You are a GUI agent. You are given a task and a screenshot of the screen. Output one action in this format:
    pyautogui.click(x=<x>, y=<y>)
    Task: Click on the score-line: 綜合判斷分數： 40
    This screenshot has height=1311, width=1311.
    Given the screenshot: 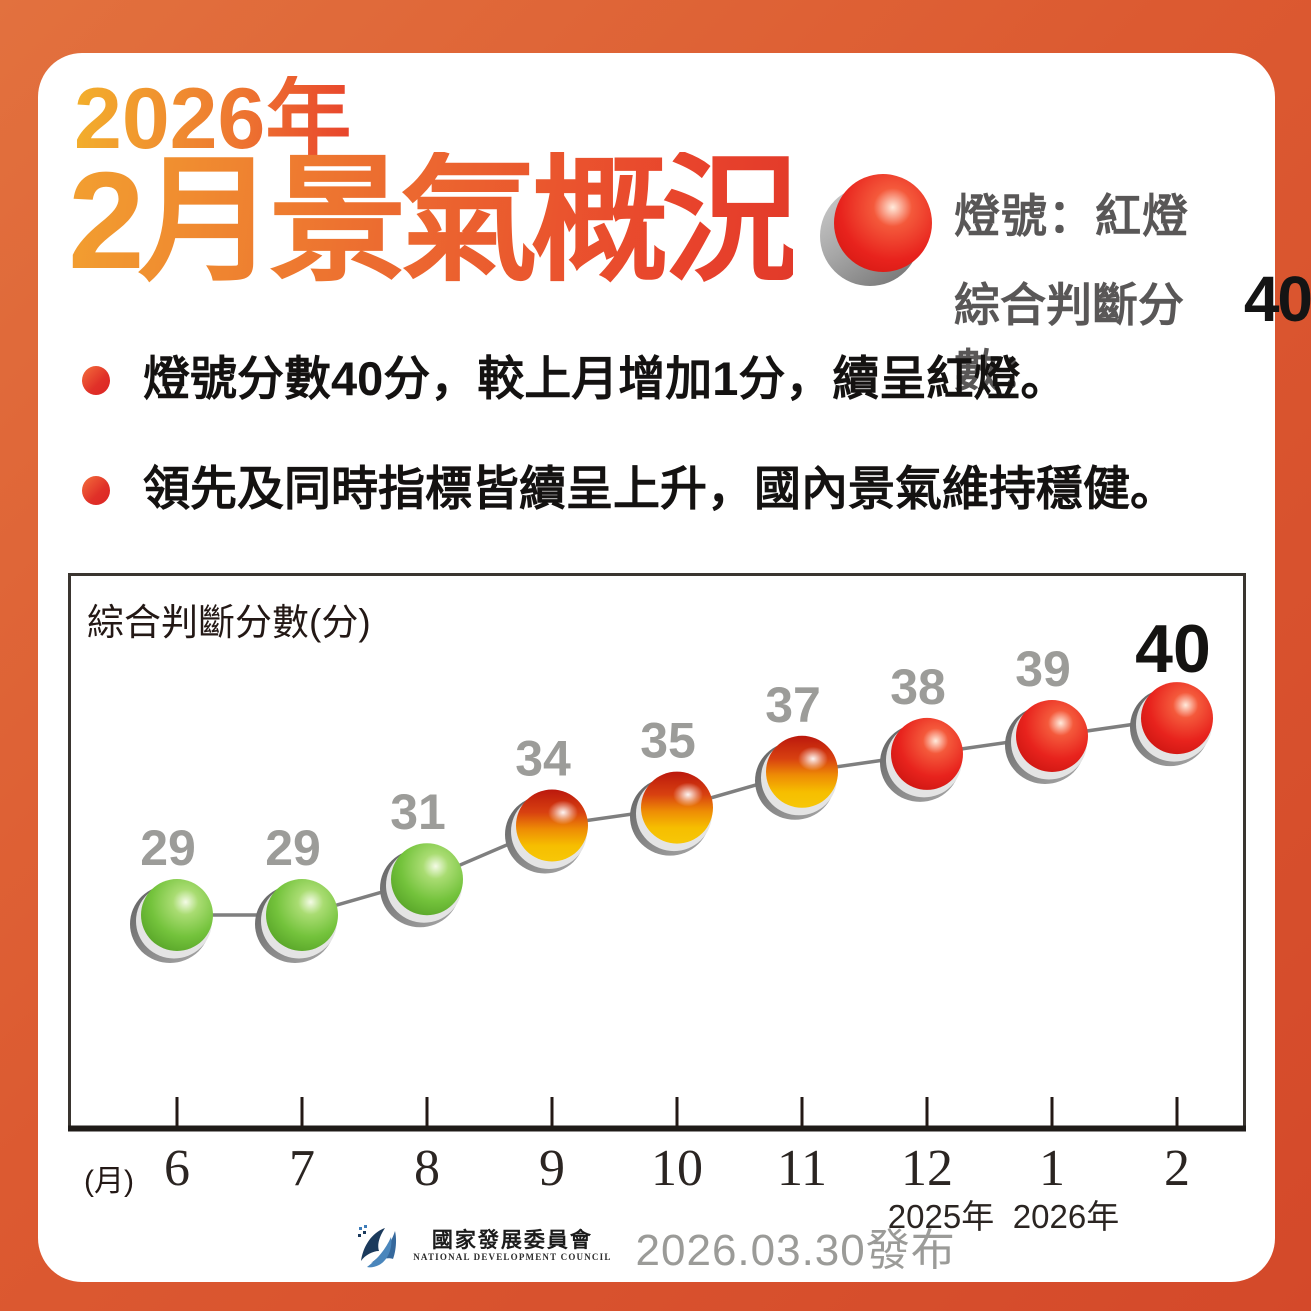 What is the action you would take?
    pyautogui.click(x=1132, y=331)
    